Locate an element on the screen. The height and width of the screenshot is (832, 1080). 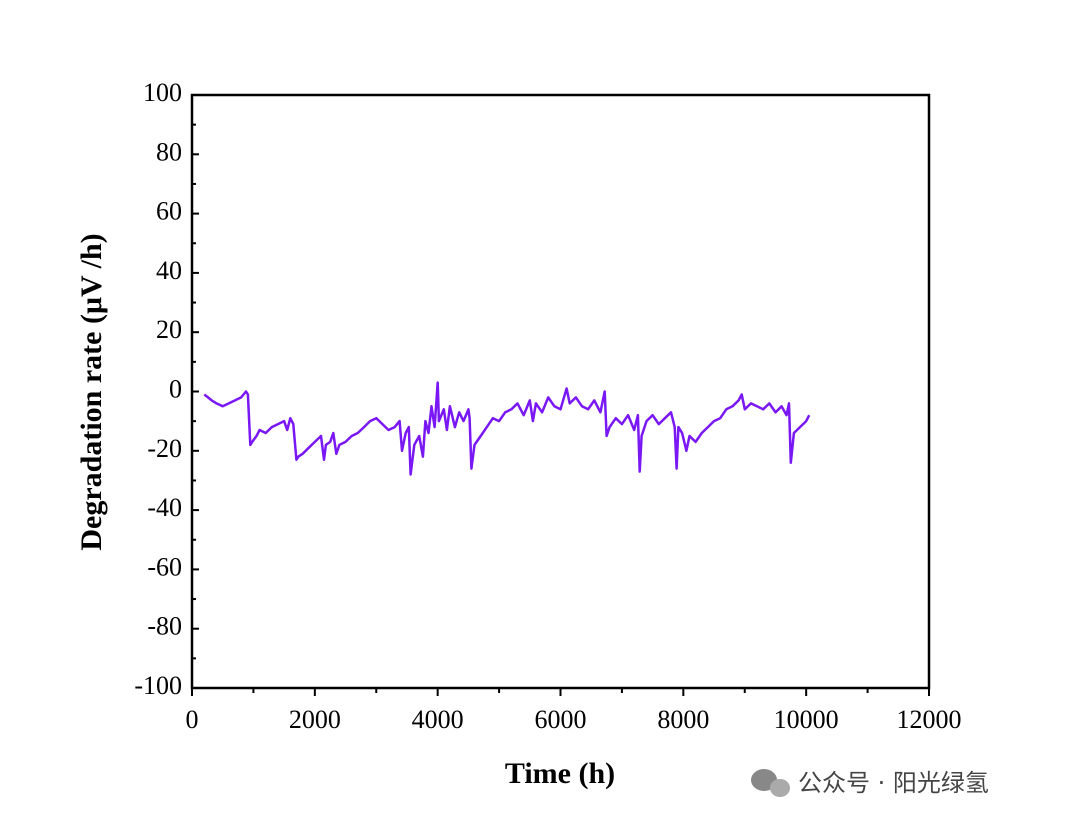
data-line is located at coordinates (507, 428).